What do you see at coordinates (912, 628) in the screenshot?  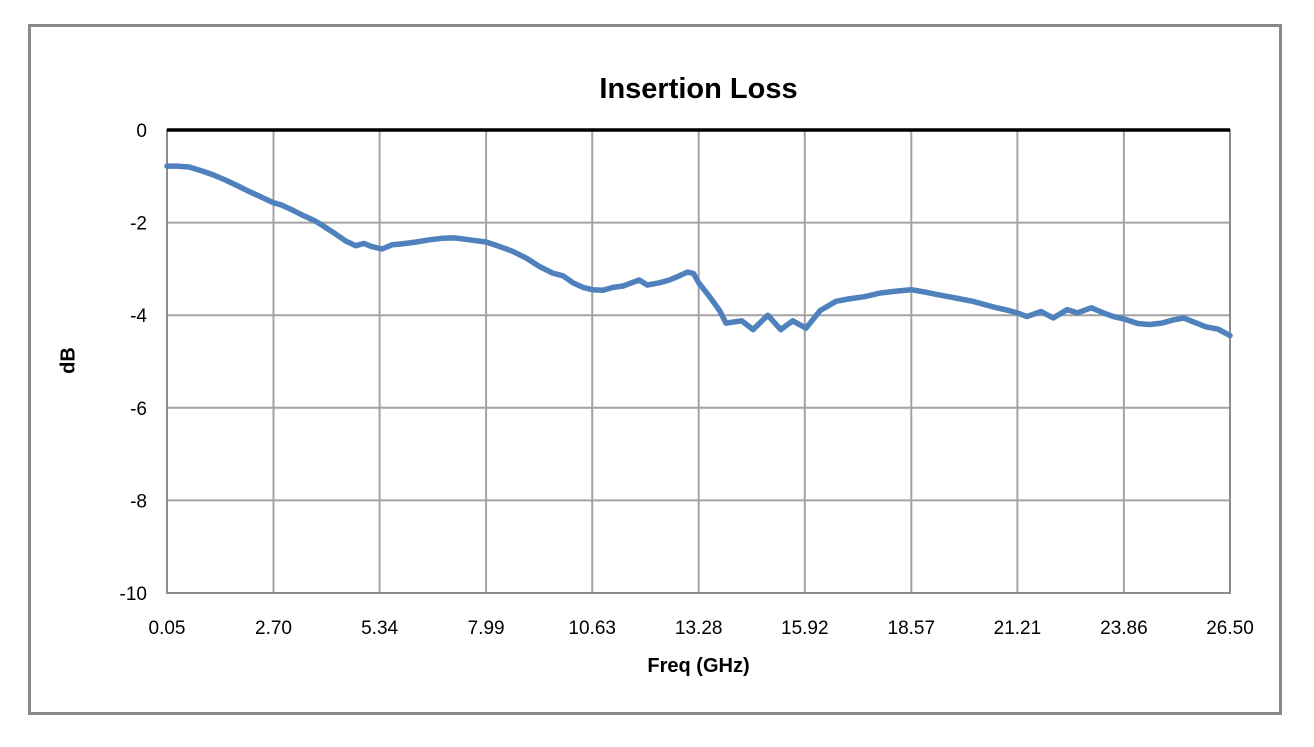 I see `x-tick-label: 18.57` at bounding box center [912, 628].